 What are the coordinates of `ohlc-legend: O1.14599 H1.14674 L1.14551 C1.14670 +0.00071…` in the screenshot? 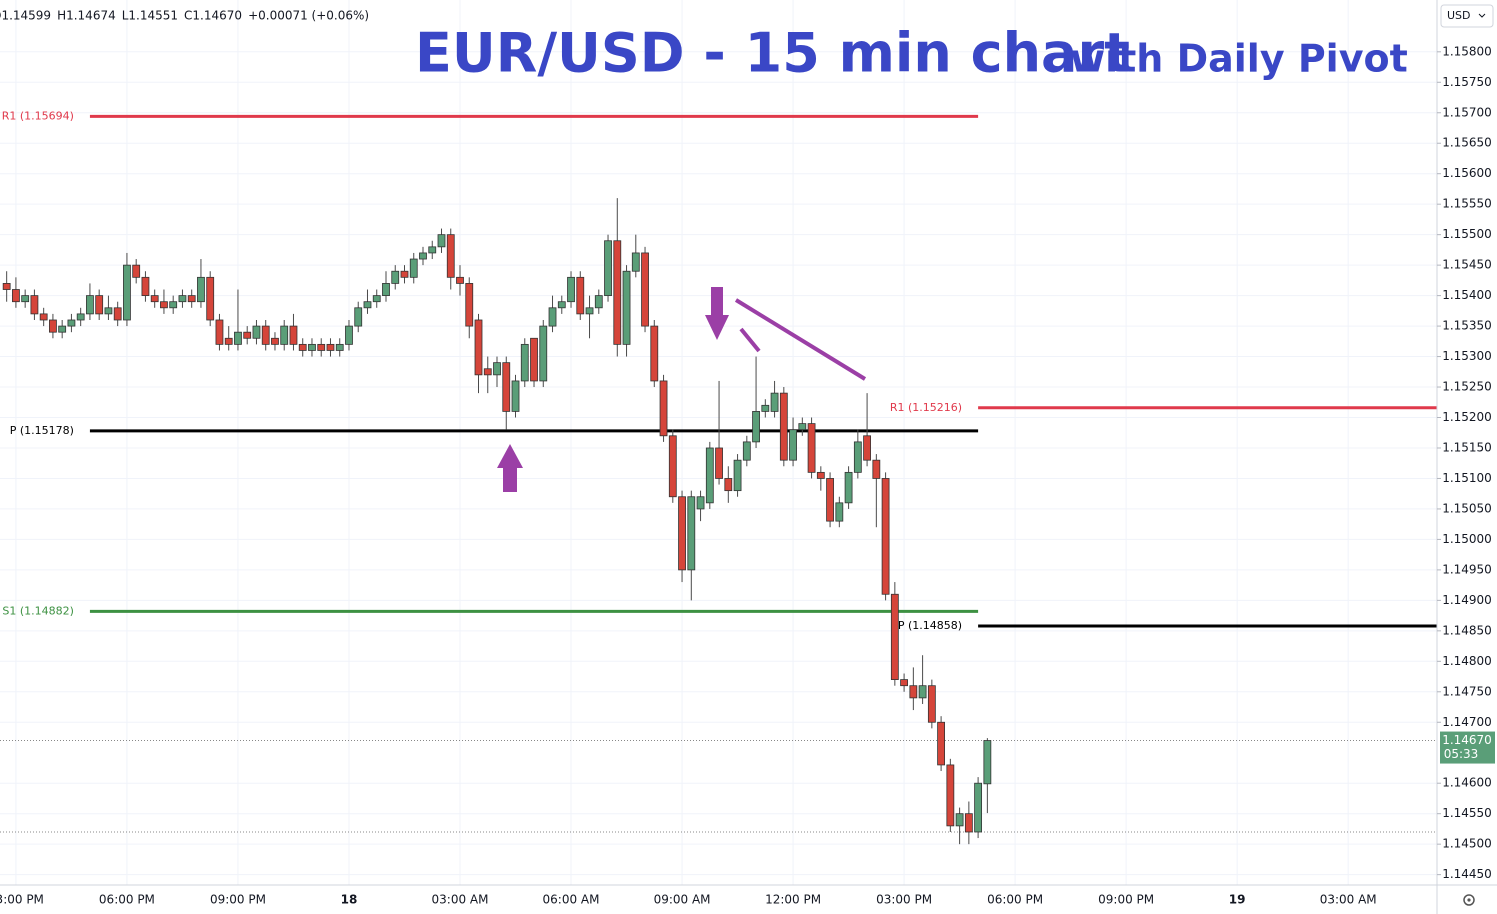 It's located at (184, 16).